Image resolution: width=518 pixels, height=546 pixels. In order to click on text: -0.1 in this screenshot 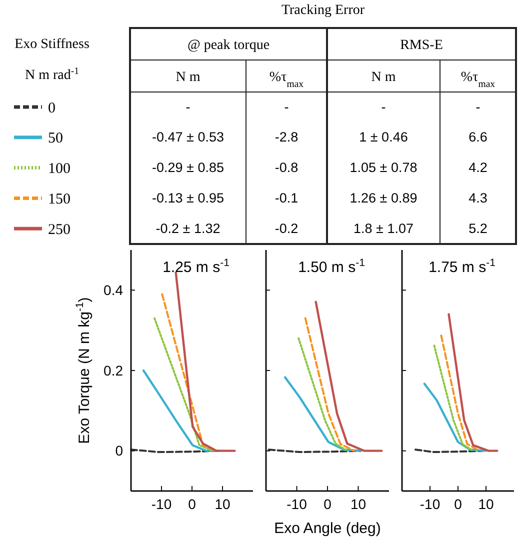, I will do `click(286, 198)`.